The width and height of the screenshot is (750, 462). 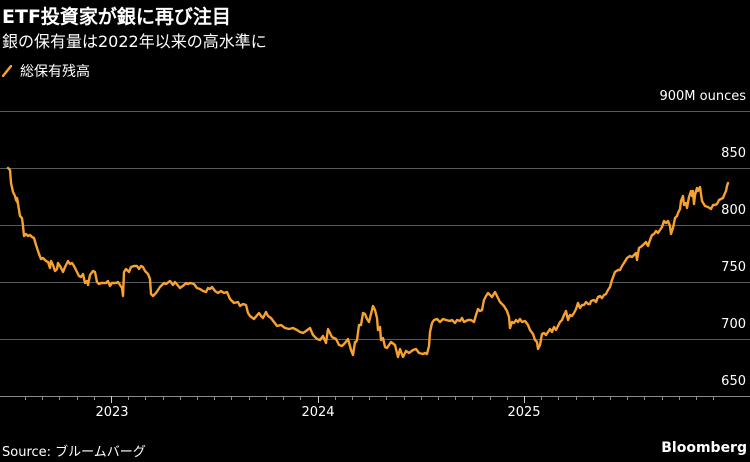 What do you see at coordinates (733, 153) in the screenshot?
I see `y-tick-850: 850` at bounding box center [733, 153].